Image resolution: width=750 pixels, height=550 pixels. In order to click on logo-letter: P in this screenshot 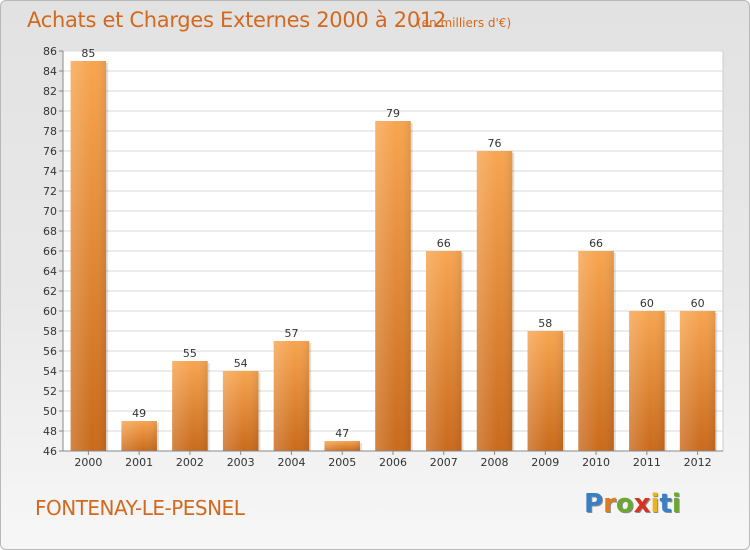, I will do `click(594, 504)`.